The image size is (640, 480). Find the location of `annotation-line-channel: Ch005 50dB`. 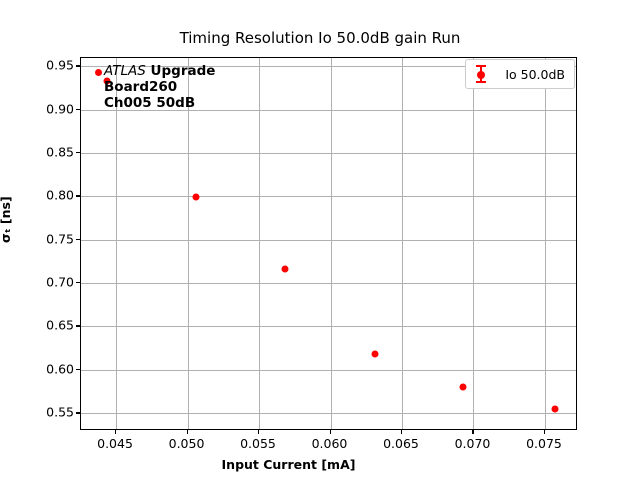

annotation-line-channel: Ch005 50dB is located at coordinates (150, 102).